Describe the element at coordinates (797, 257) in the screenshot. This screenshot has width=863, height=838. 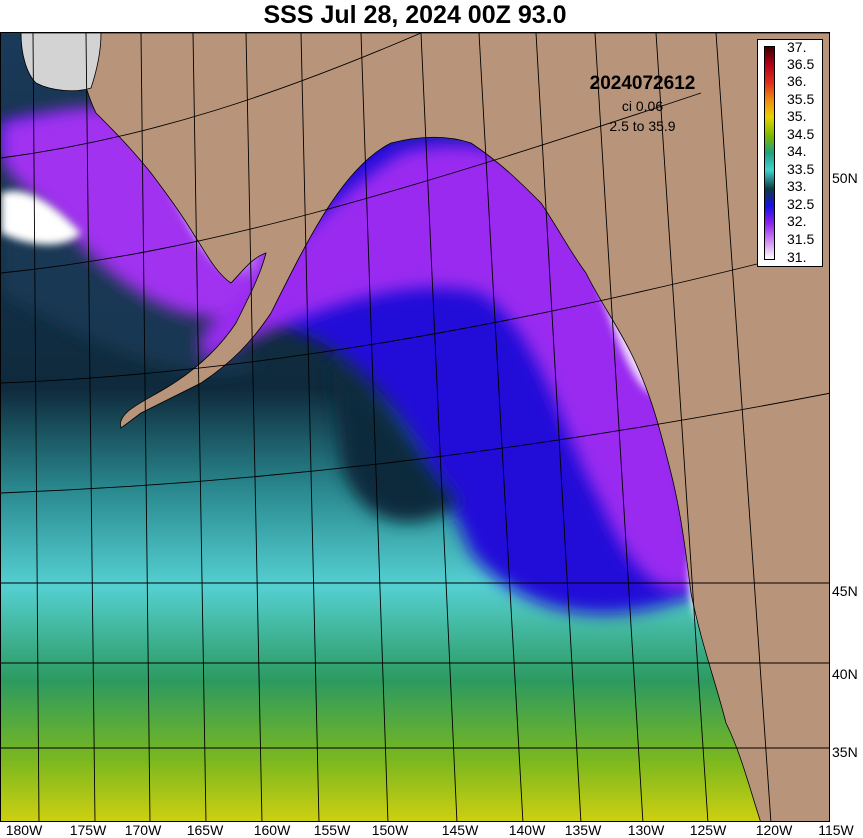
I see `colorbar-label: 31.` at that location.